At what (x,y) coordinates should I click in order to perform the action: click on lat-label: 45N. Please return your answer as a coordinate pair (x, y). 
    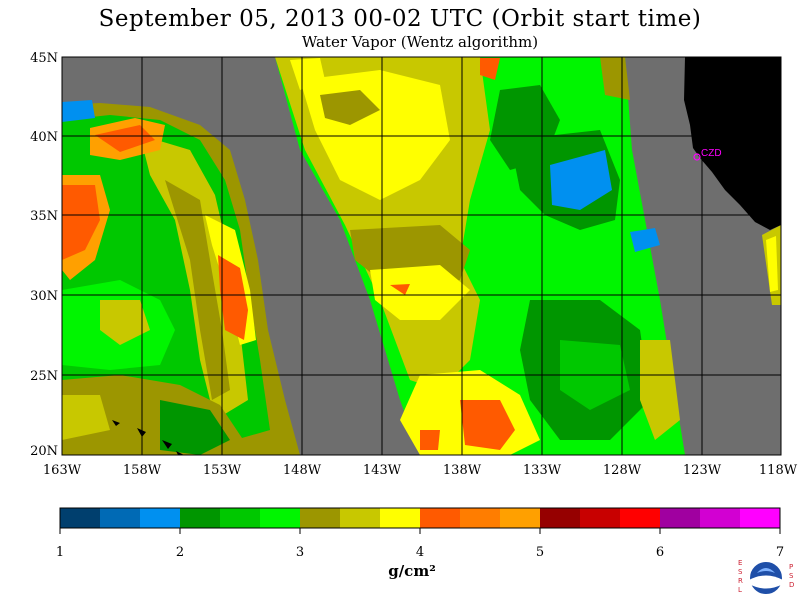
    Looking at the image, I should click on (44, 58).